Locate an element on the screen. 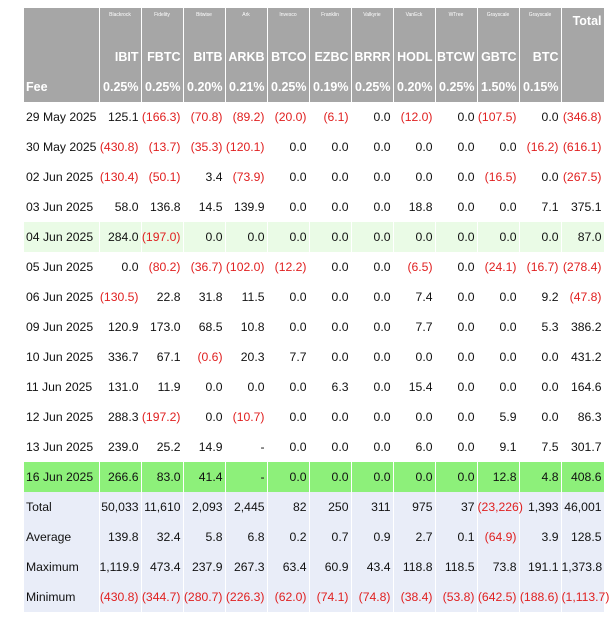  flow-value: 7.7 is located at coordinates (414, 327).